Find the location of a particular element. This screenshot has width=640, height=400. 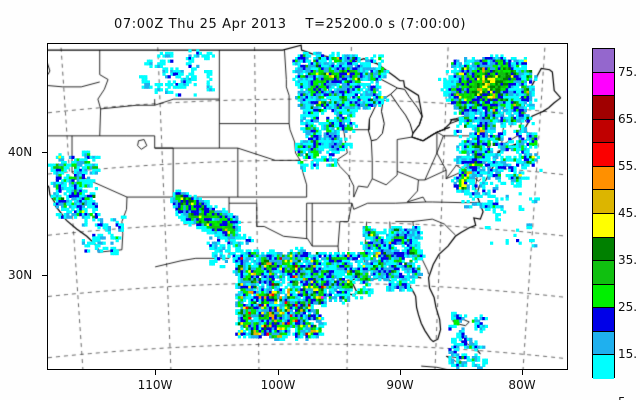

color-scale-tick-label: 15. is located at coordinates (628, 354).